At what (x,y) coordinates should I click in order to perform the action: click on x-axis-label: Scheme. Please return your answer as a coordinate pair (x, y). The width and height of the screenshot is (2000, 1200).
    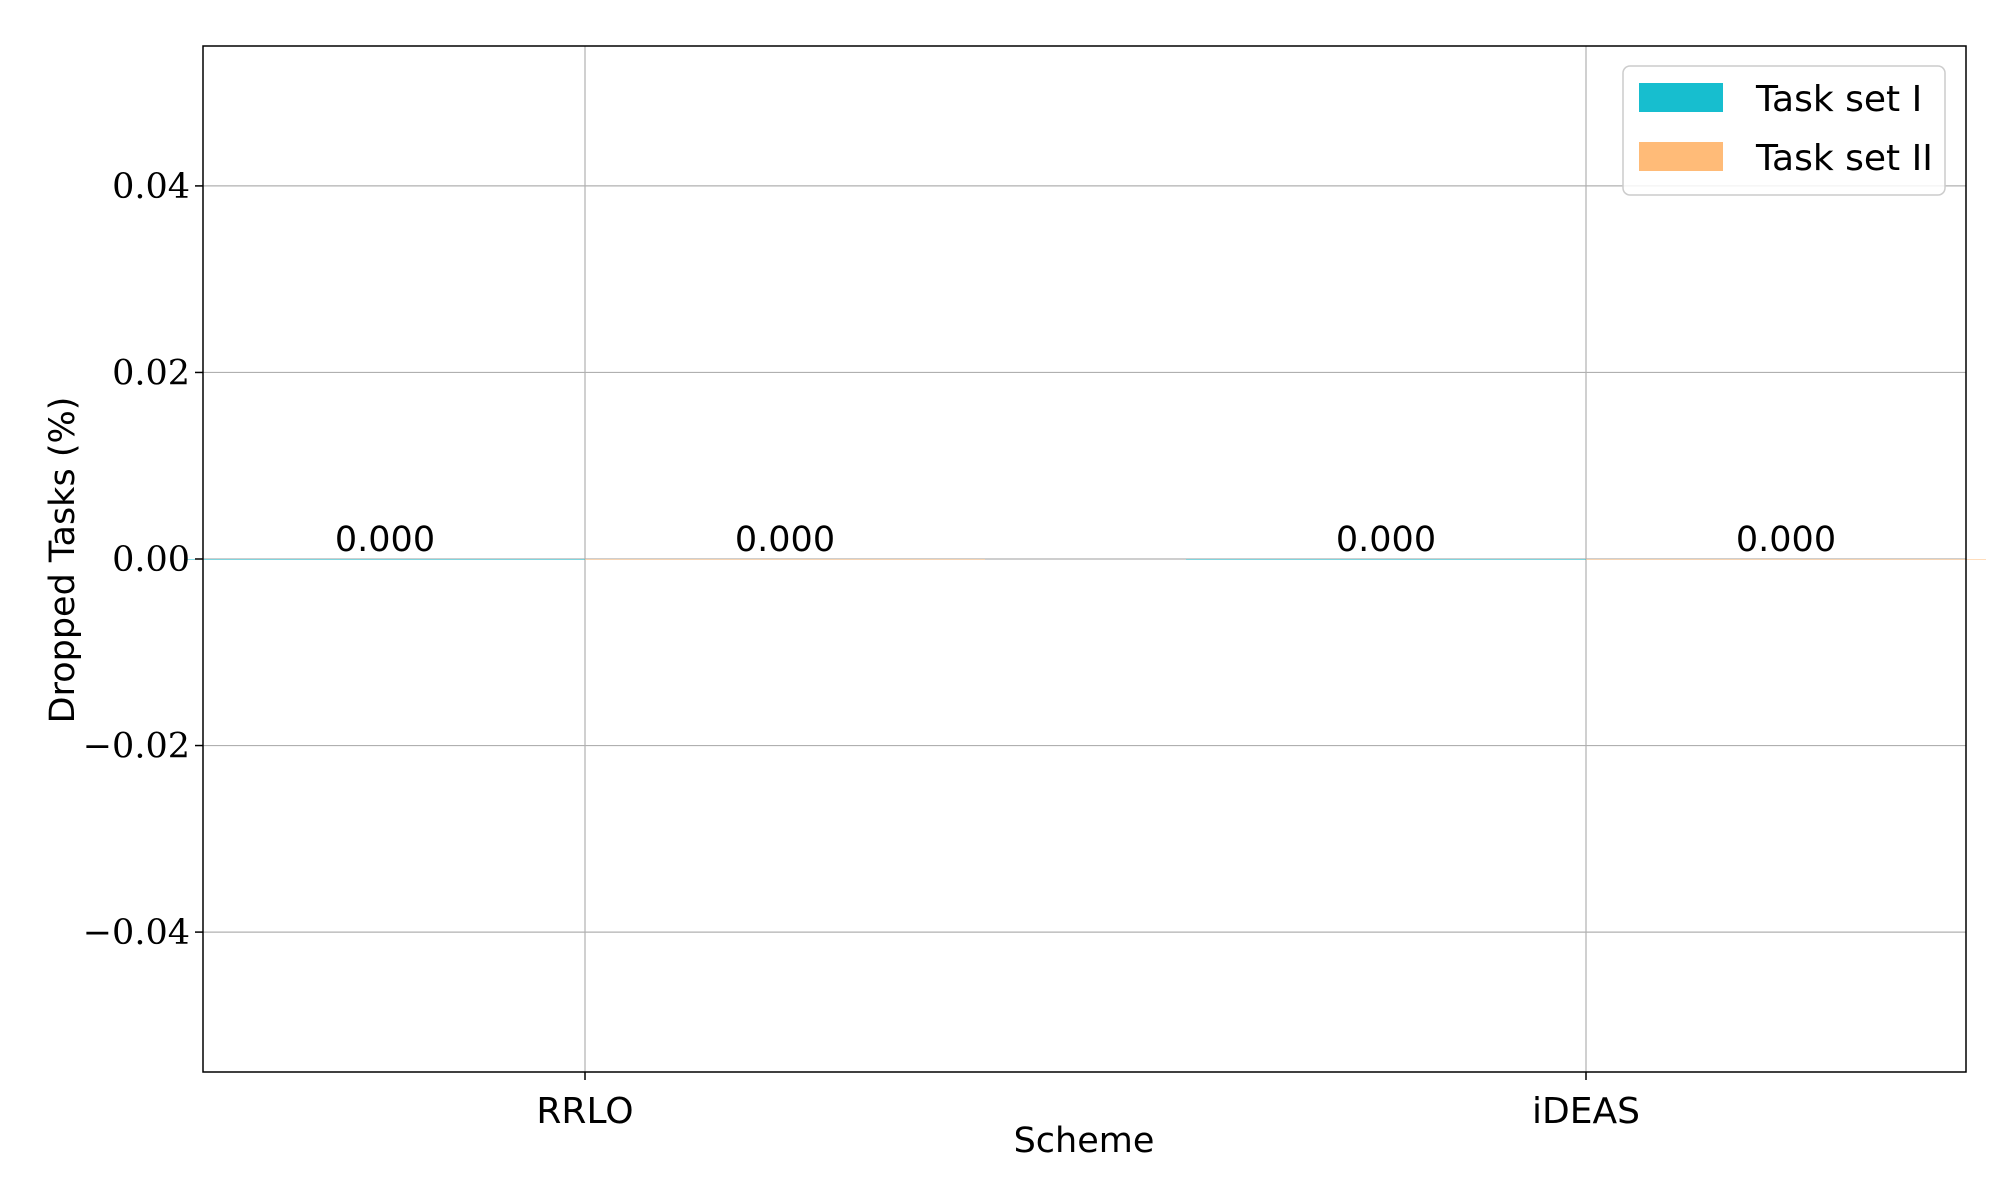
    Looking at the image, I should click on (1084, 1141).